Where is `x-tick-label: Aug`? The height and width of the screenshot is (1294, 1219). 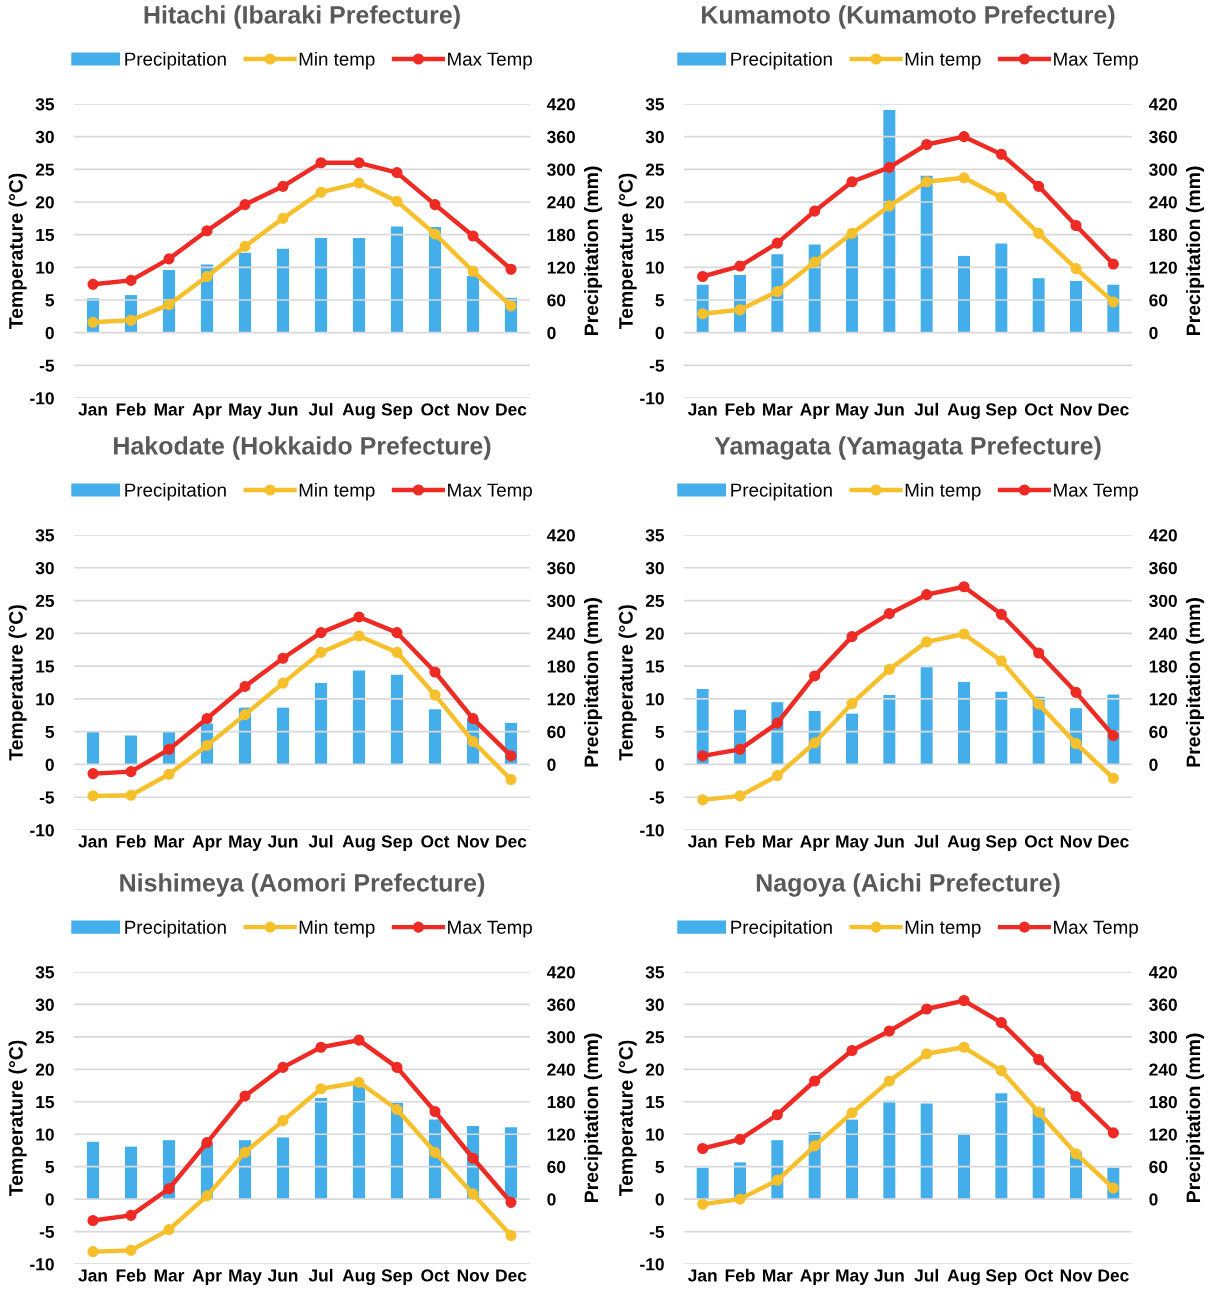 x-tick-label: Aug is located at coordinates (358, 843).